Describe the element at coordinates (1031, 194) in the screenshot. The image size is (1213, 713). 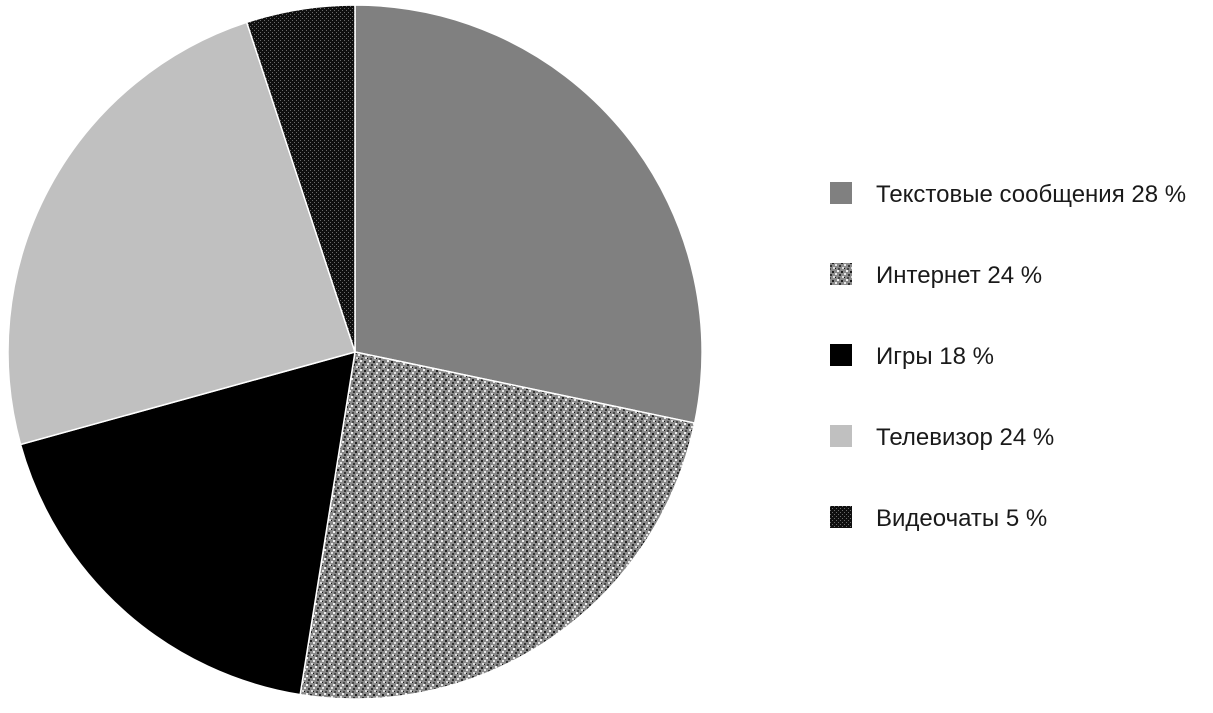
I see `legend-label: Текстовые сообщения 28 %` at that location.